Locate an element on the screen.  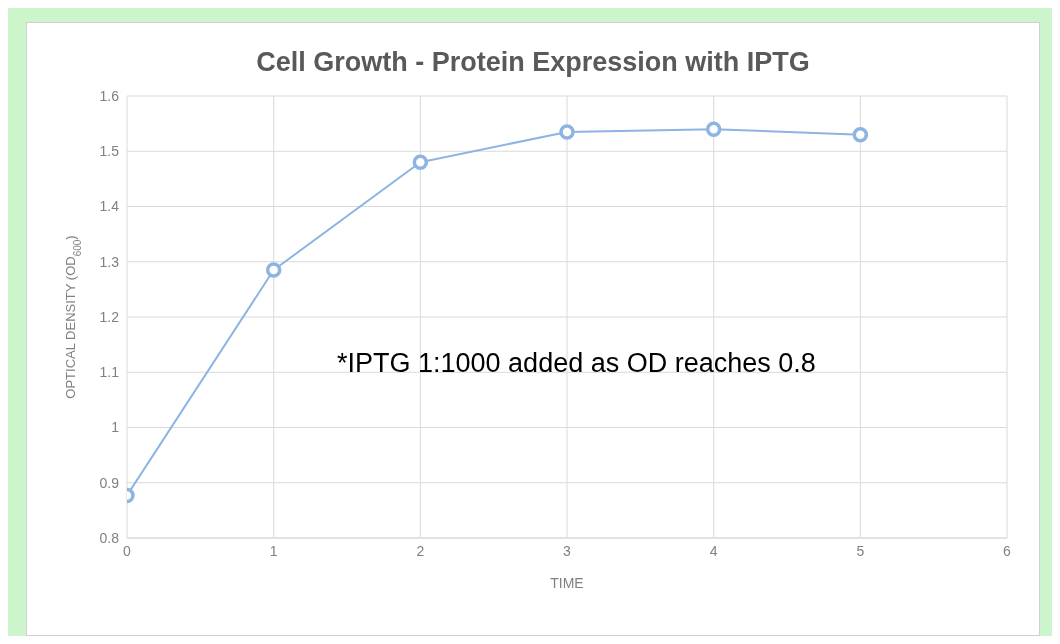
x-axis-title: TIME is located at coordinates (567, 583).